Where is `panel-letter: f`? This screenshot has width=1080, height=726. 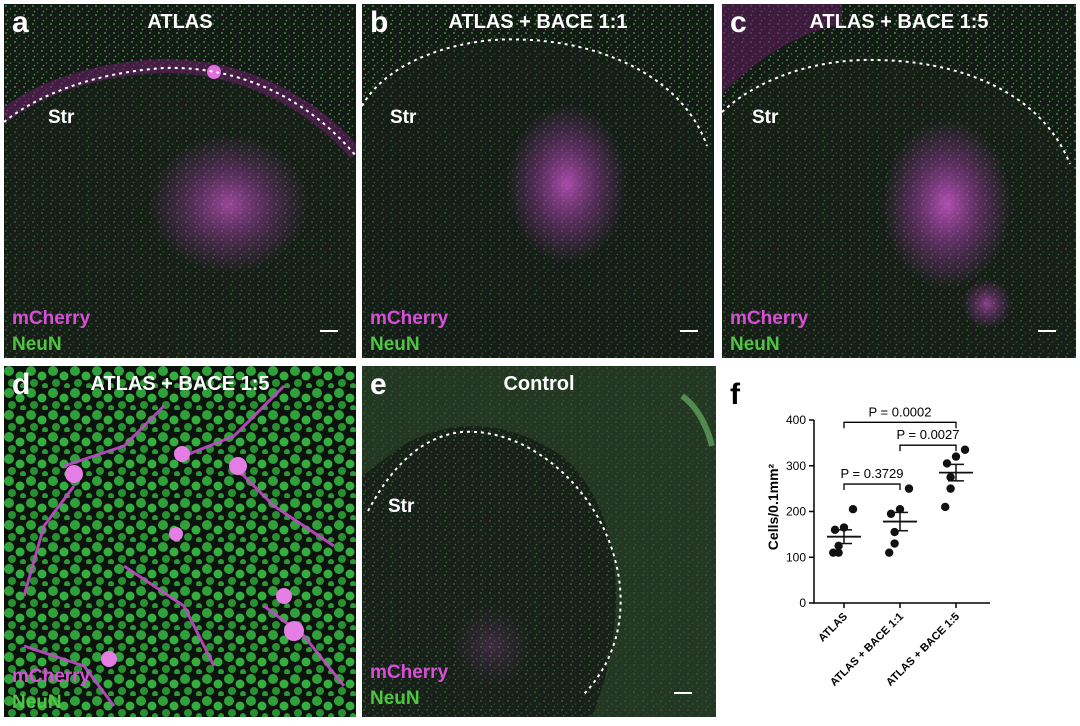
panel-letter: f is located at coordinates (735, 394).